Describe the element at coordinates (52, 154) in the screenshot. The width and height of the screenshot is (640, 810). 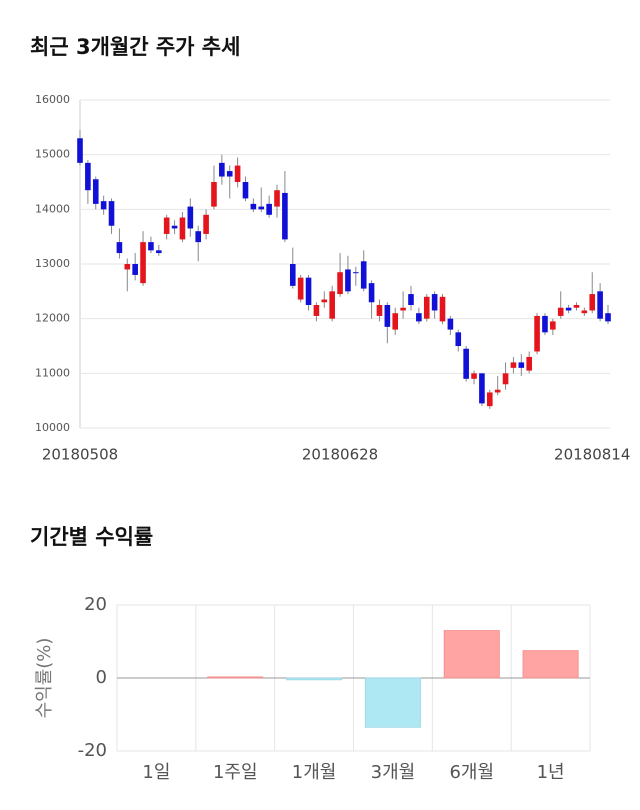
I see `y-tick-label: 15000` at that location.